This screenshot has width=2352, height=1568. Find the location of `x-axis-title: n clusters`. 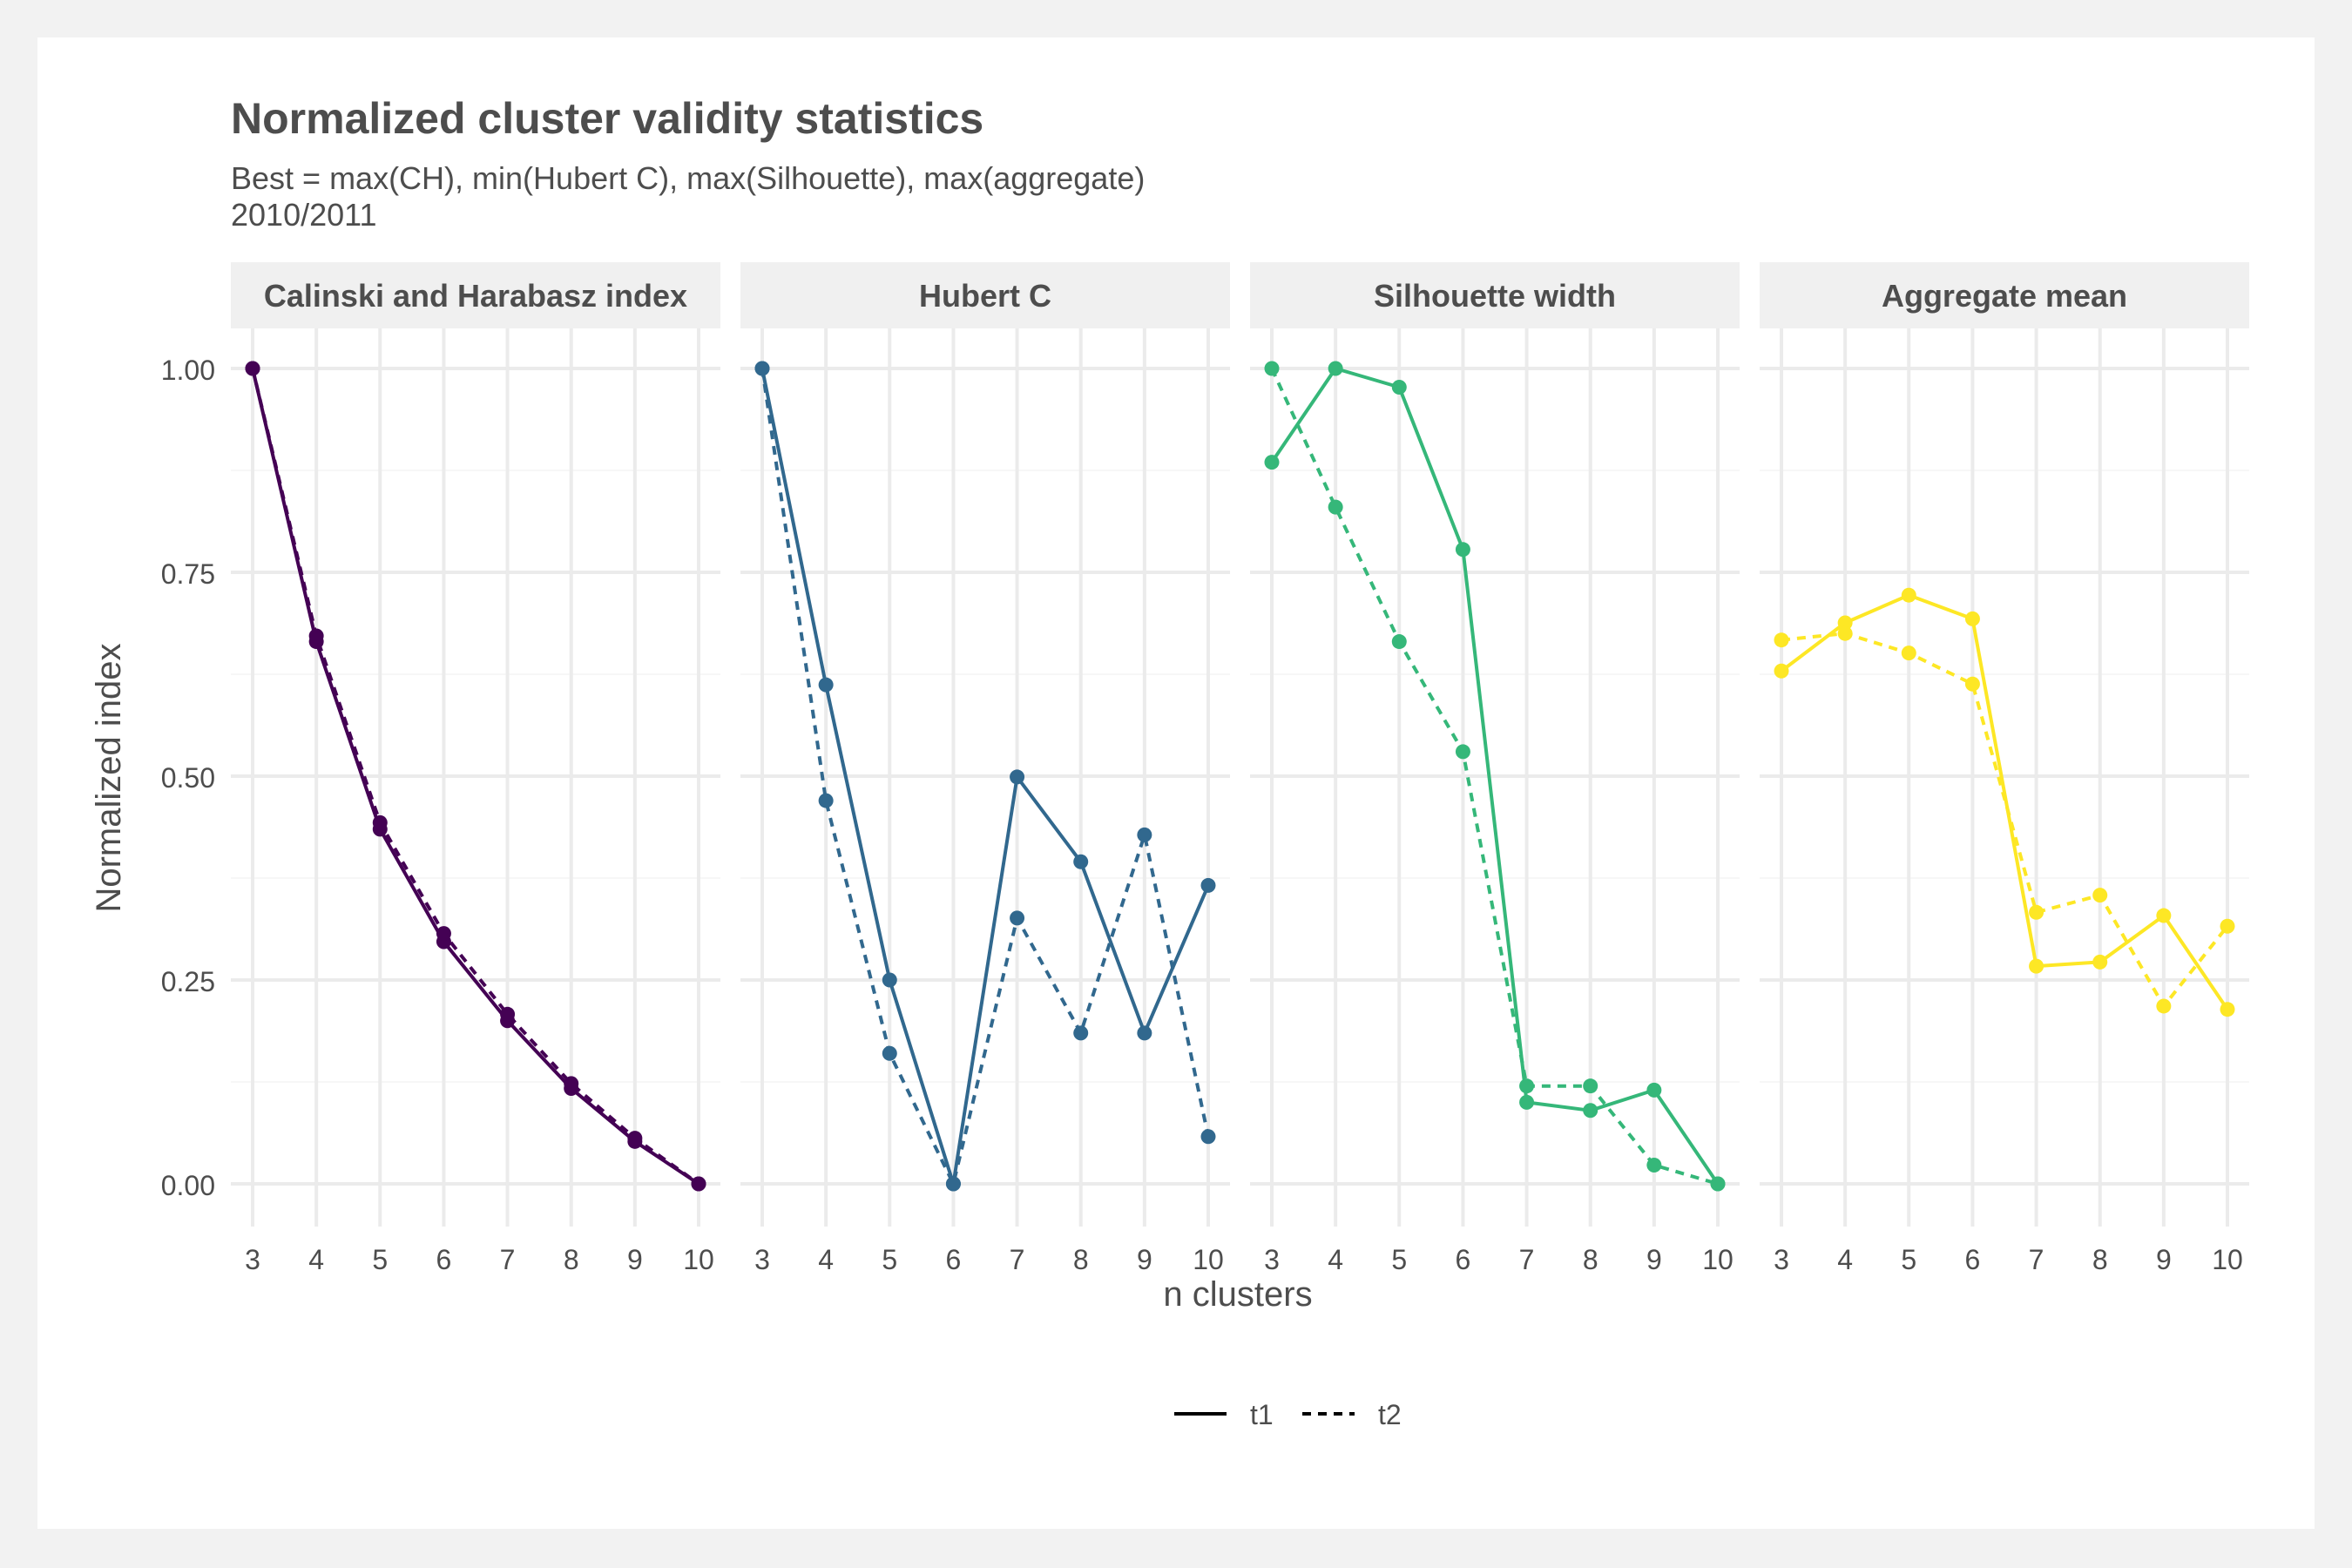

x-axis-title: n clusters is located at coordinates (1237, 1294).